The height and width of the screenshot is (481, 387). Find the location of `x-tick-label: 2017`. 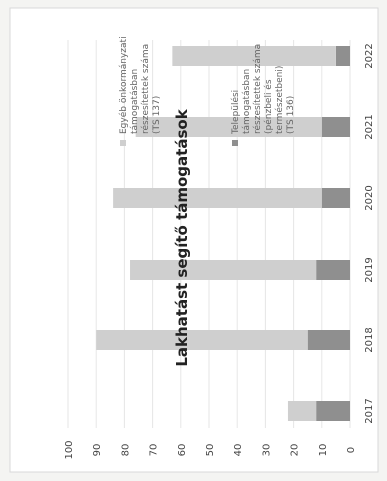

x-tick-label: 2017 is located at coordinates (369, 410).